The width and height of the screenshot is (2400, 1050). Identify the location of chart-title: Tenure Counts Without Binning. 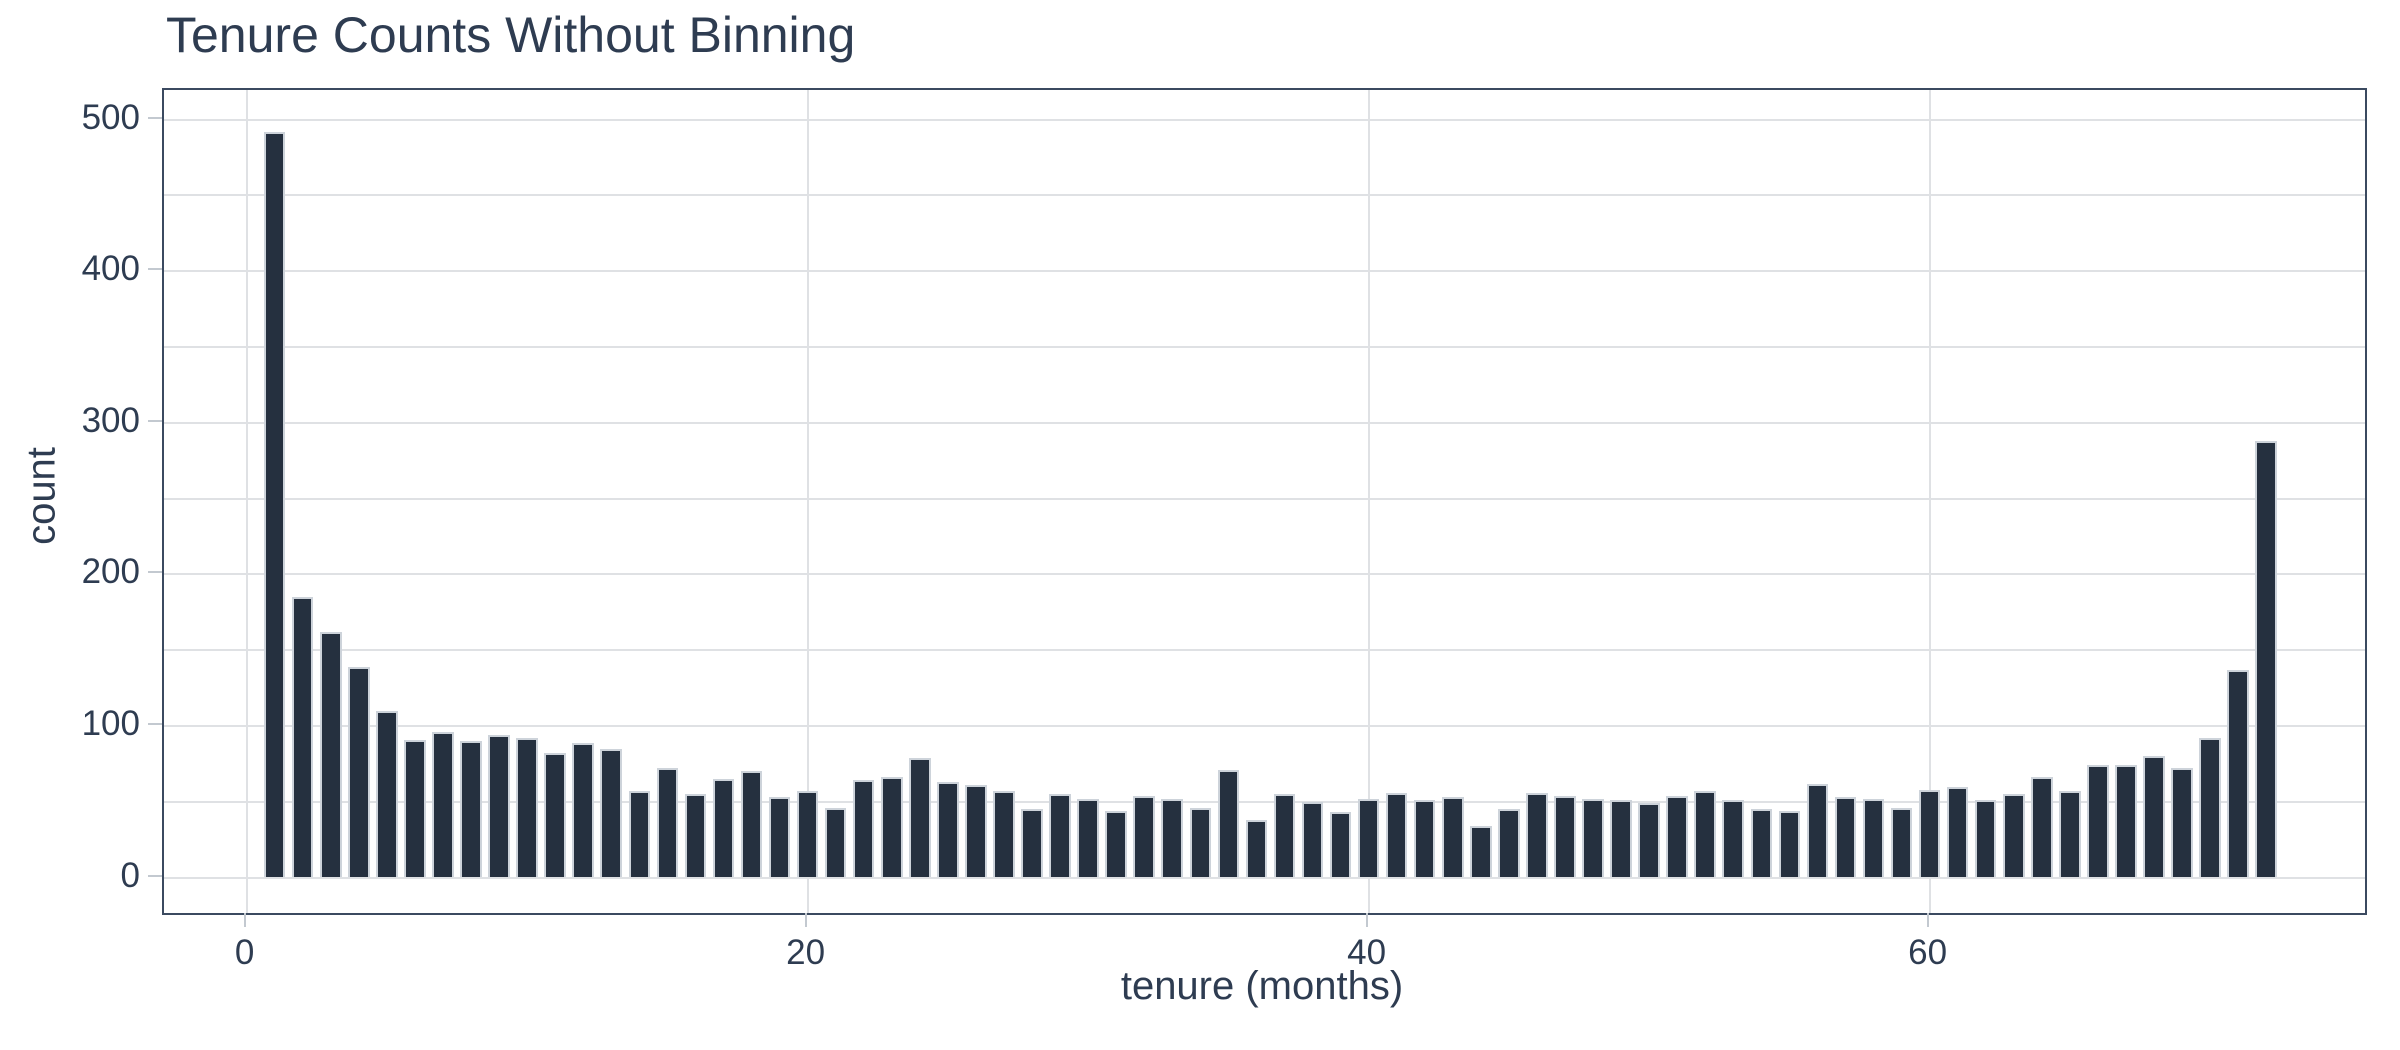
(511, 35).